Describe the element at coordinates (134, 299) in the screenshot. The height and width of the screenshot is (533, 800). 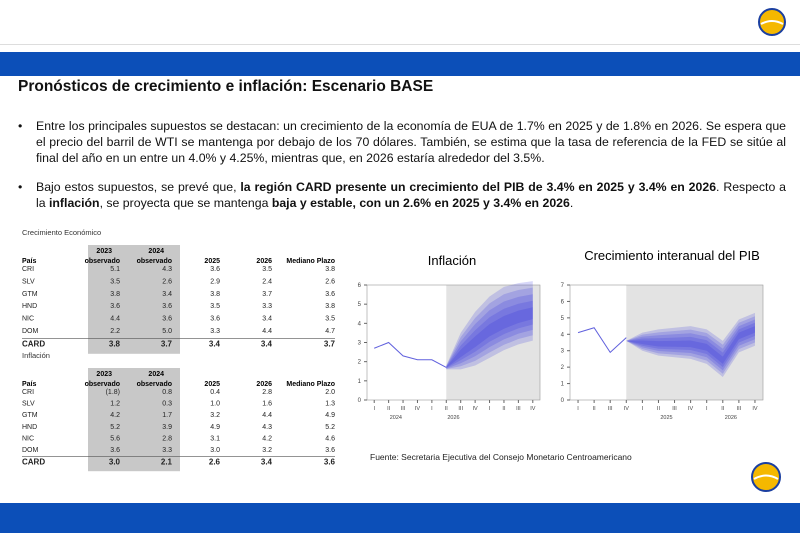
I see `observed-shade` at that location.